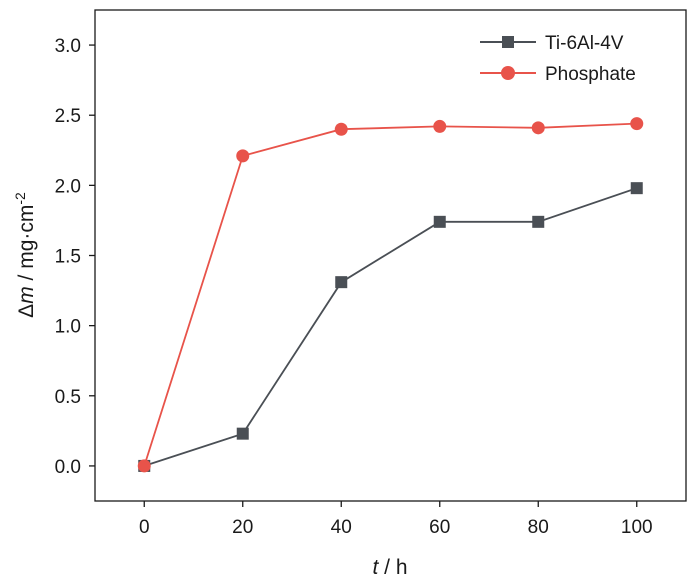 The image size is (700, 582). Describe the element at coordinates (20, 198) in the screenshot. I see `y-axis-title-sup: -2` at that location.